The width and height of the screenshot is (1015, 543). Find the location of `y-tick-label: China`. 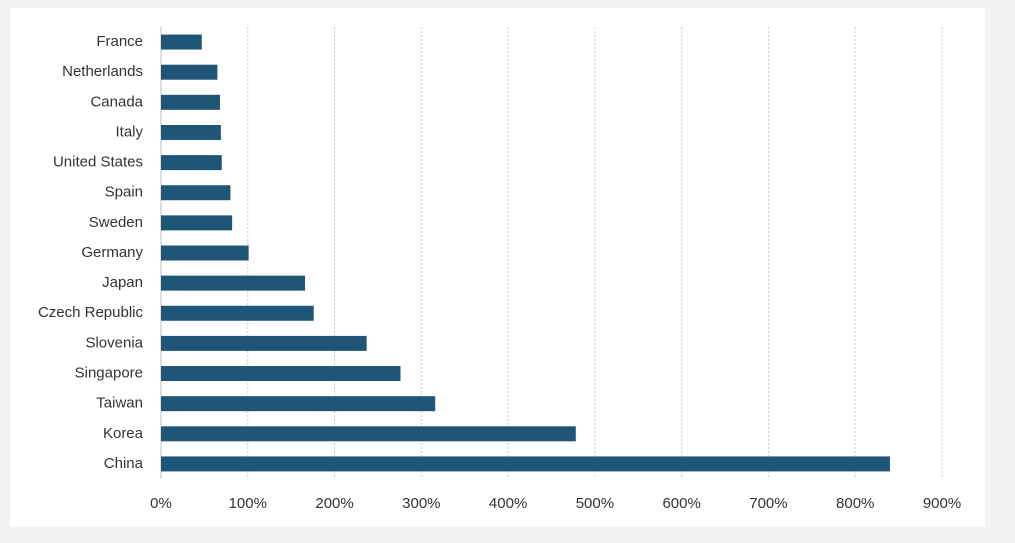

y-tick-label: China is located at coordinates (124, 463).